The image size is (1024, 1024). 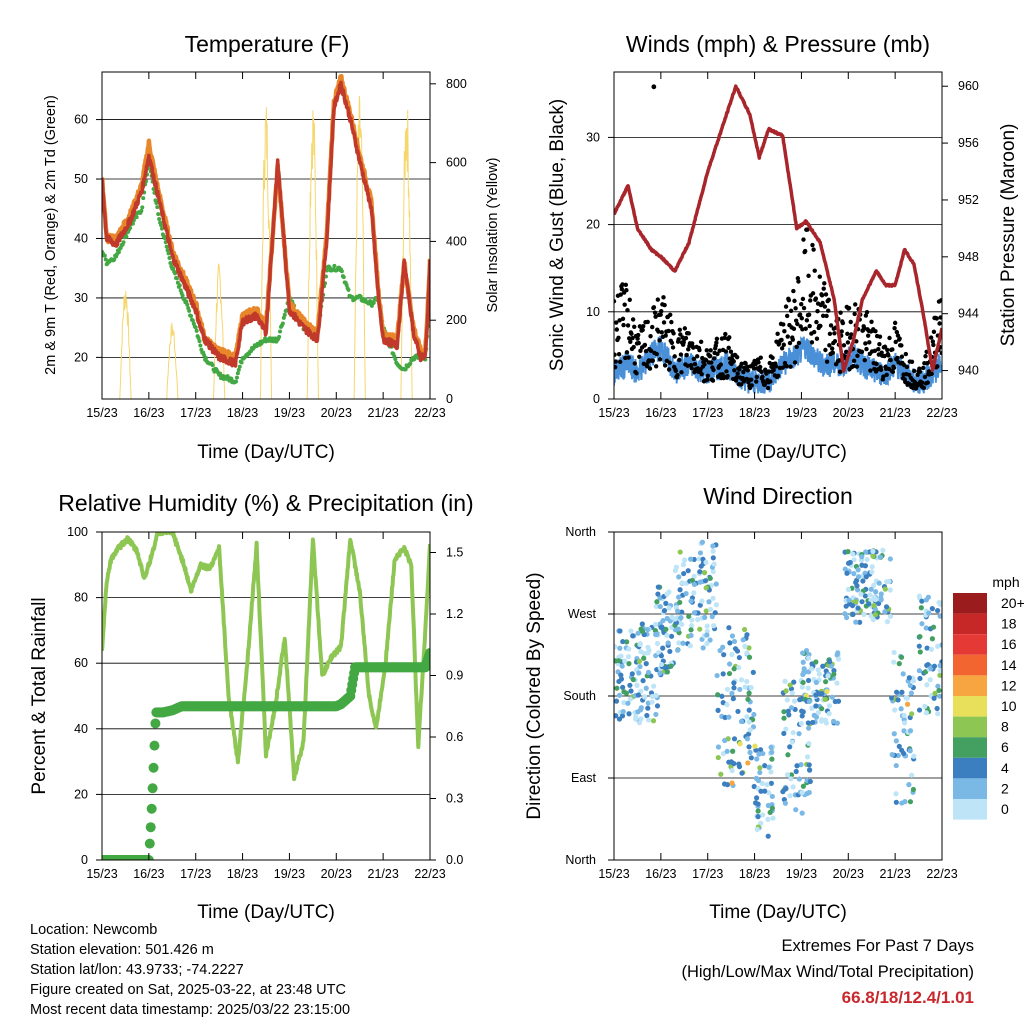 What do you see at coordinates (336, 413) in the screenshot?
I see `x-tick-label: 20/23` at bounding box center [336, 413].